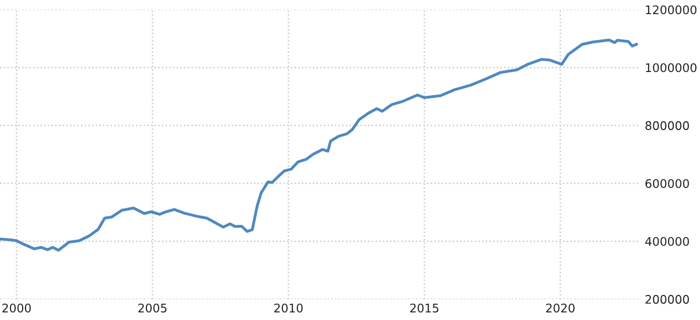  Describe the element at coordinates (671, 67) in the screenshot. I see `y-tick-label: 1000000` at that location.